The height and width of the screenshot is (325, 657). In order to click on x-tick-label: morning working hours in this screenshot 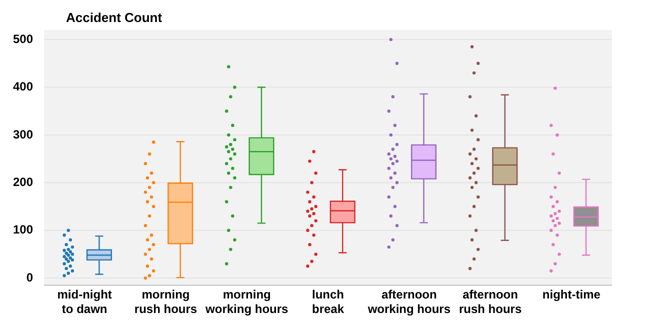, I will do `click(246, 302)`.